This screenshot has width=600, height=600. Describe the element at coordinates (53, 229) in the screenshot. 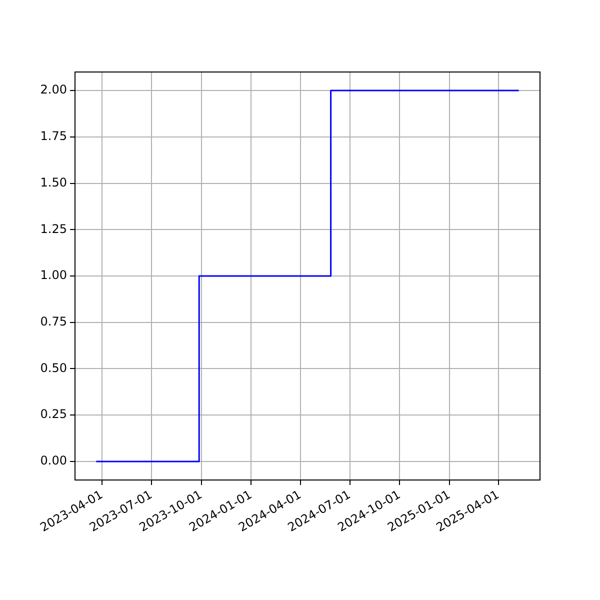

I see `y-tick-label: 1.25` at that location.